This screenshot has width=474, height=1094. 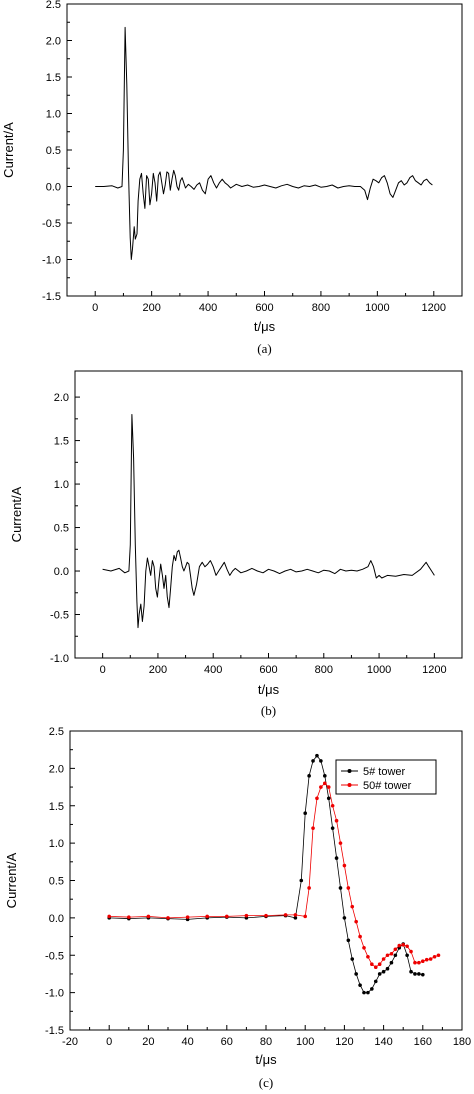 I want to click on legend: 5# tower 50# tower, so click(x=386, y=777).